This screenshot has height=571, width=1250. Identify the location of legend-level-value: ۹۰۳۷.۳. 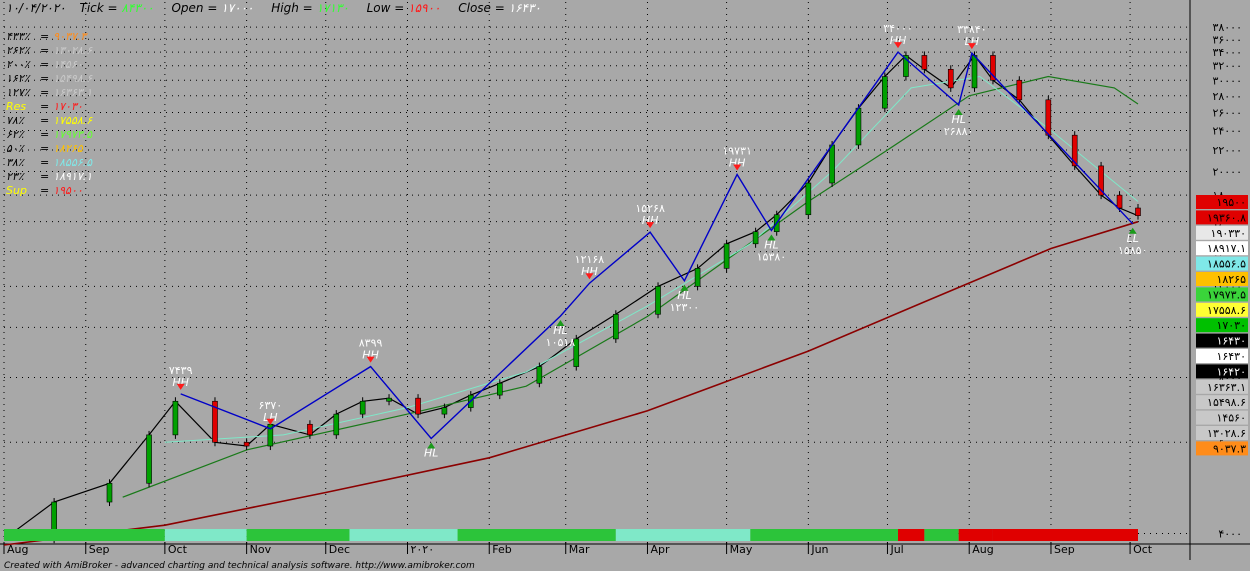
(70, 36).